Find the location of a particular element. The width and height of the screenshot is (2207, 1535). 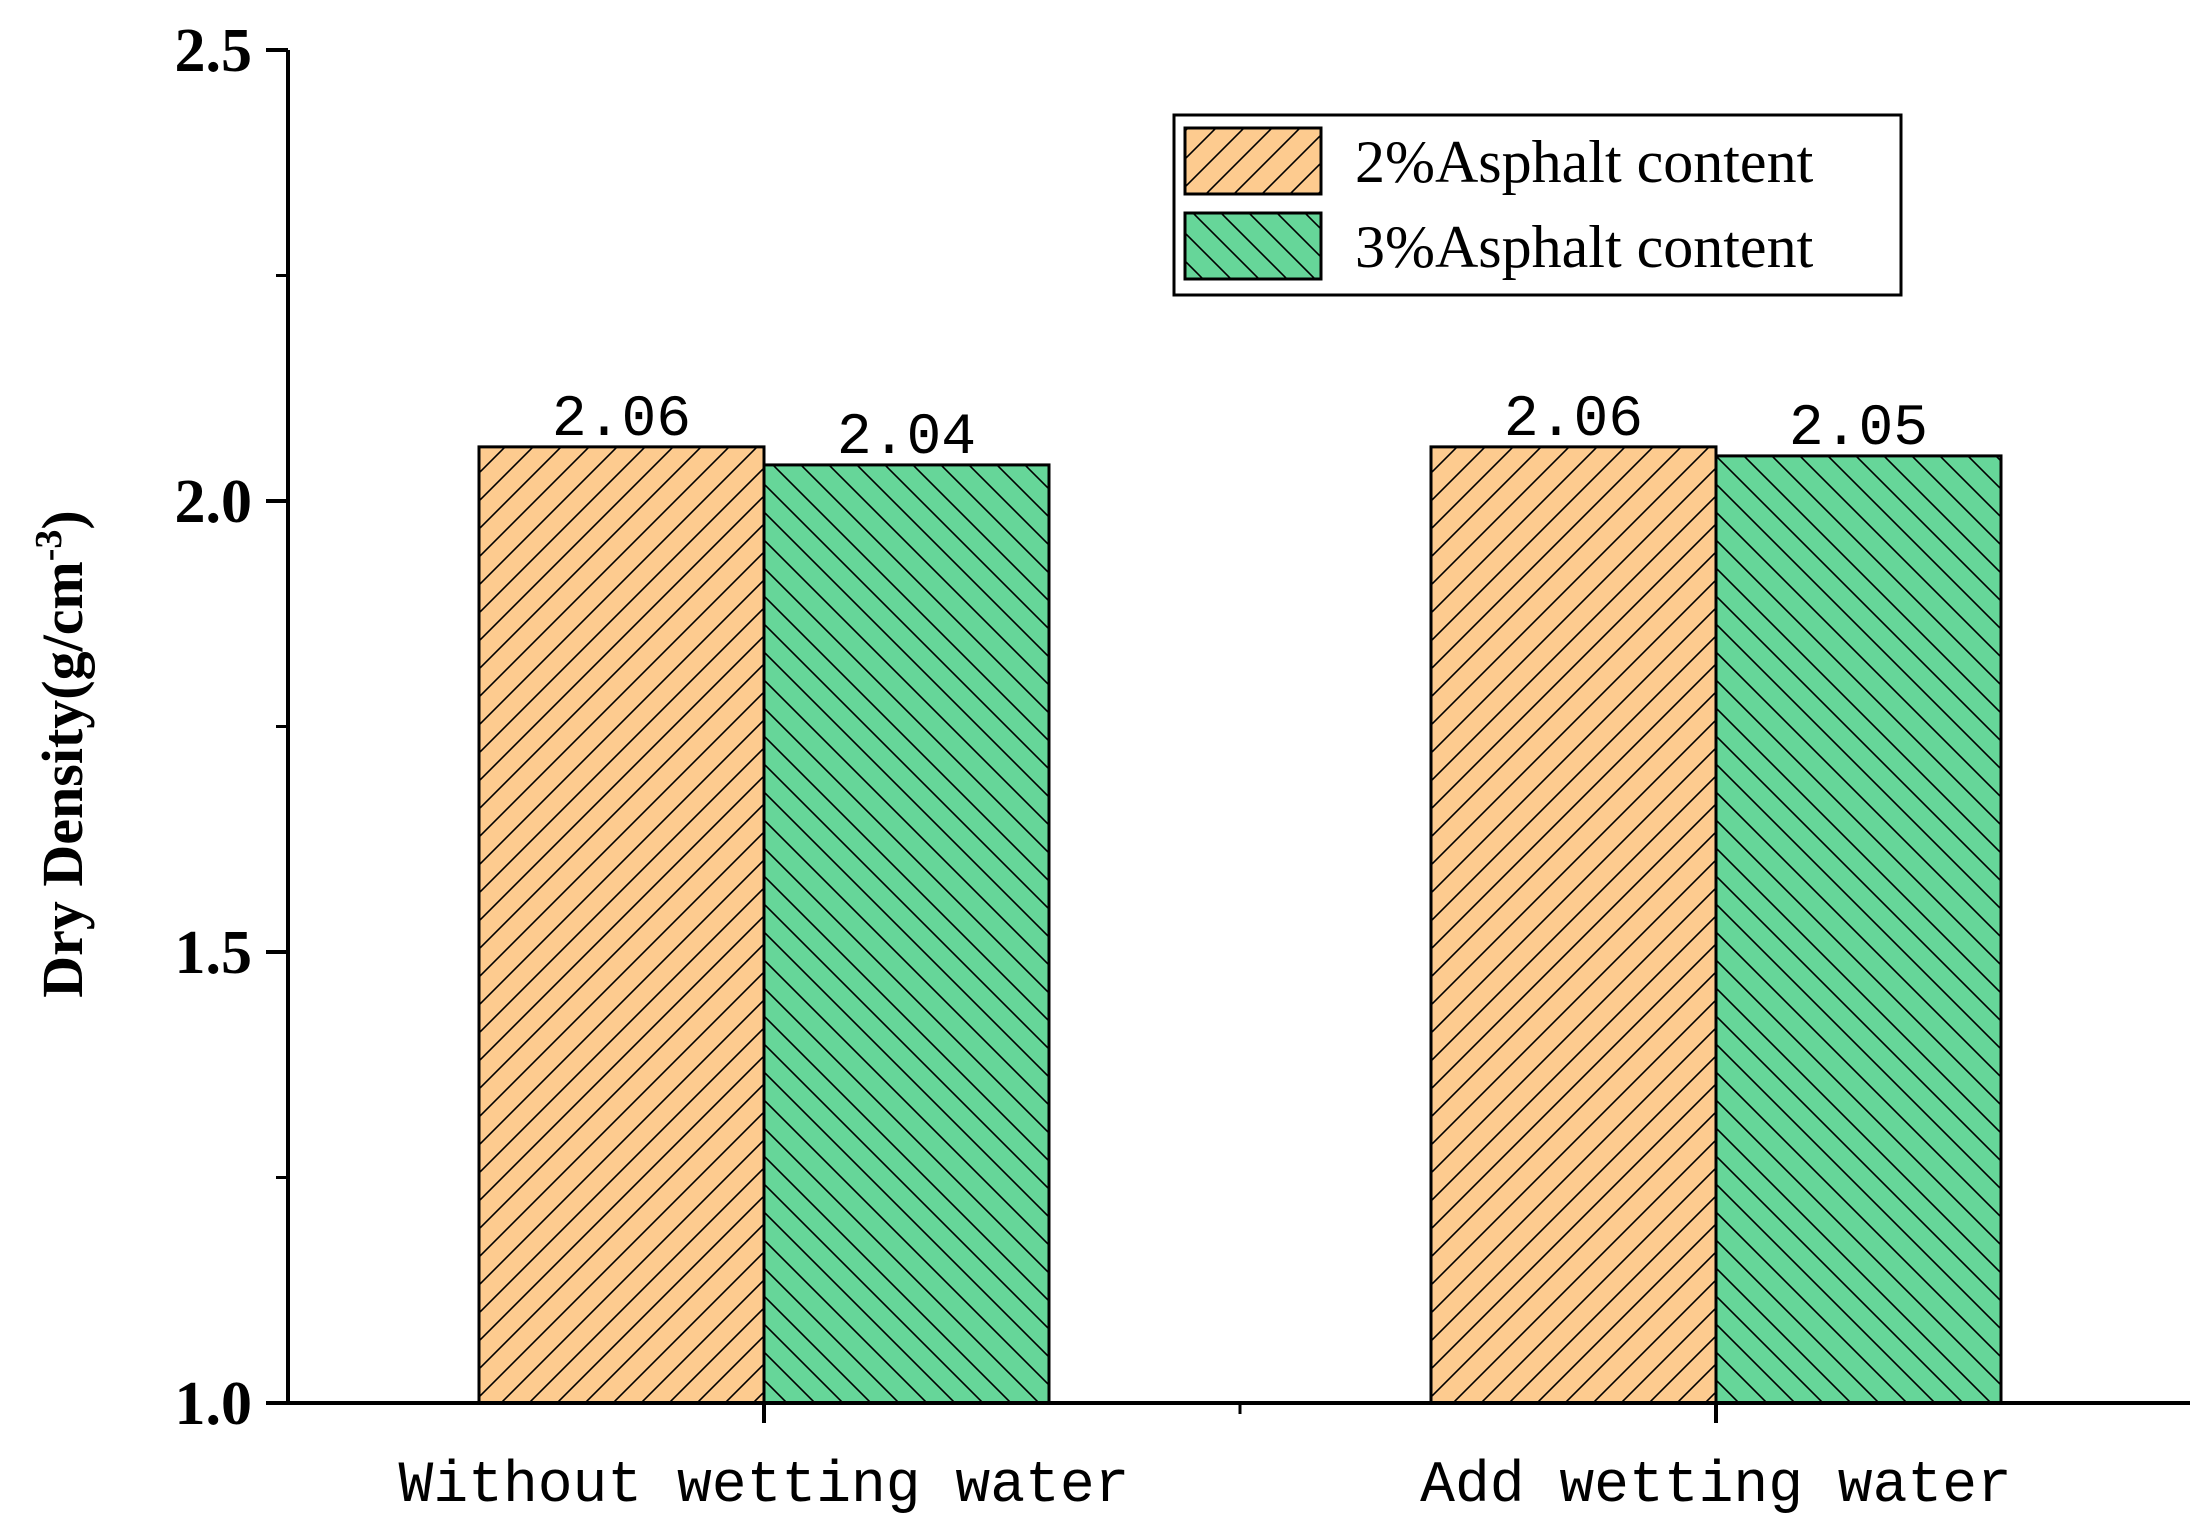

bar-asphalt-2pct-add-wetting is located at coordinates (1573, 925).